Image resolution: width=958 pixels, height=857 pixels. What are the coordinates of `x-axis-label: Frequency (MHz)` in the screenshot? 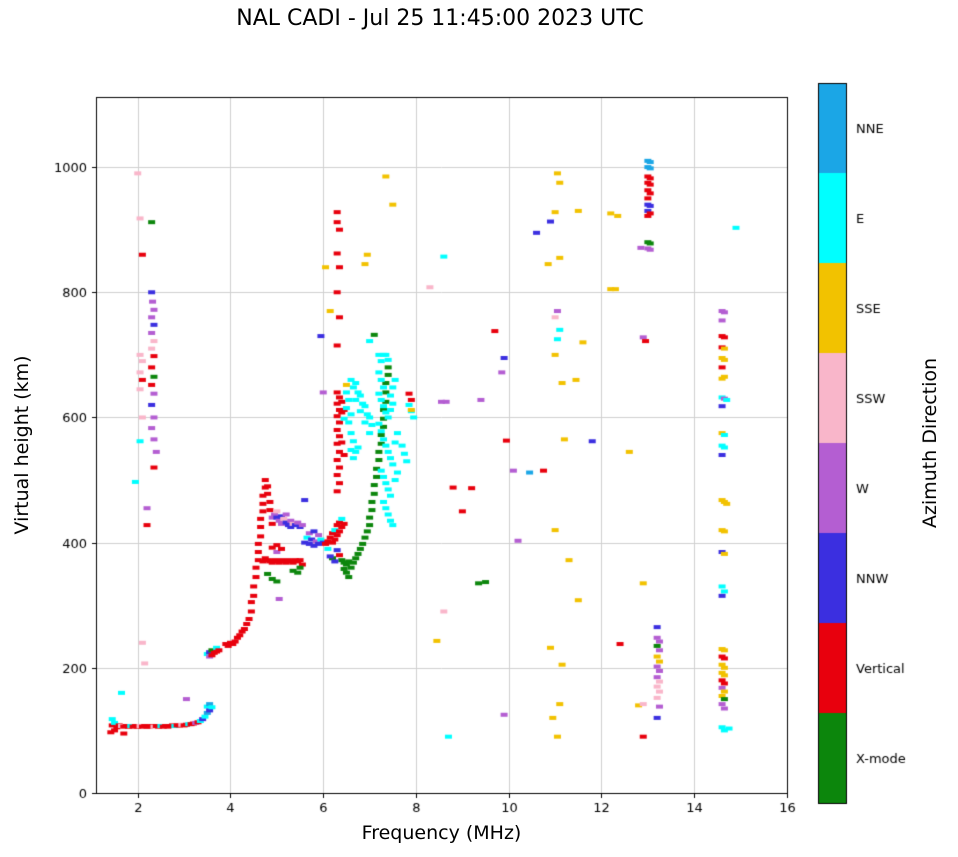 It's located at (441, 833).